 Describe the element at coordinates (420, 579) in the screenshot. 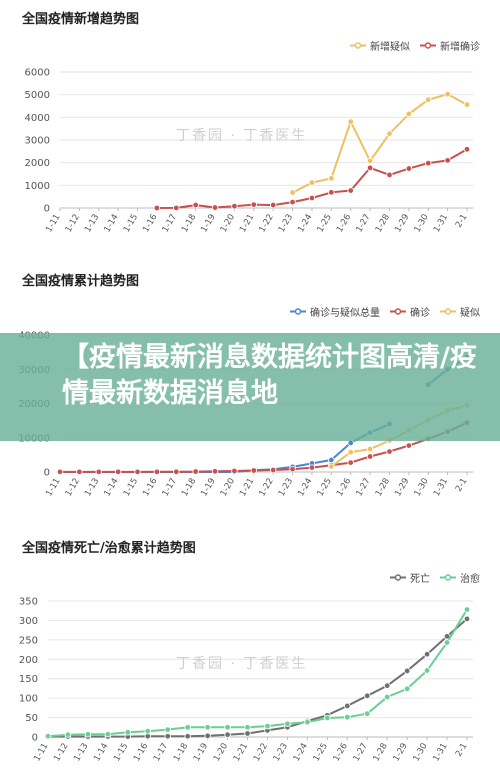

I see `legend-label: 死亡` at that location.